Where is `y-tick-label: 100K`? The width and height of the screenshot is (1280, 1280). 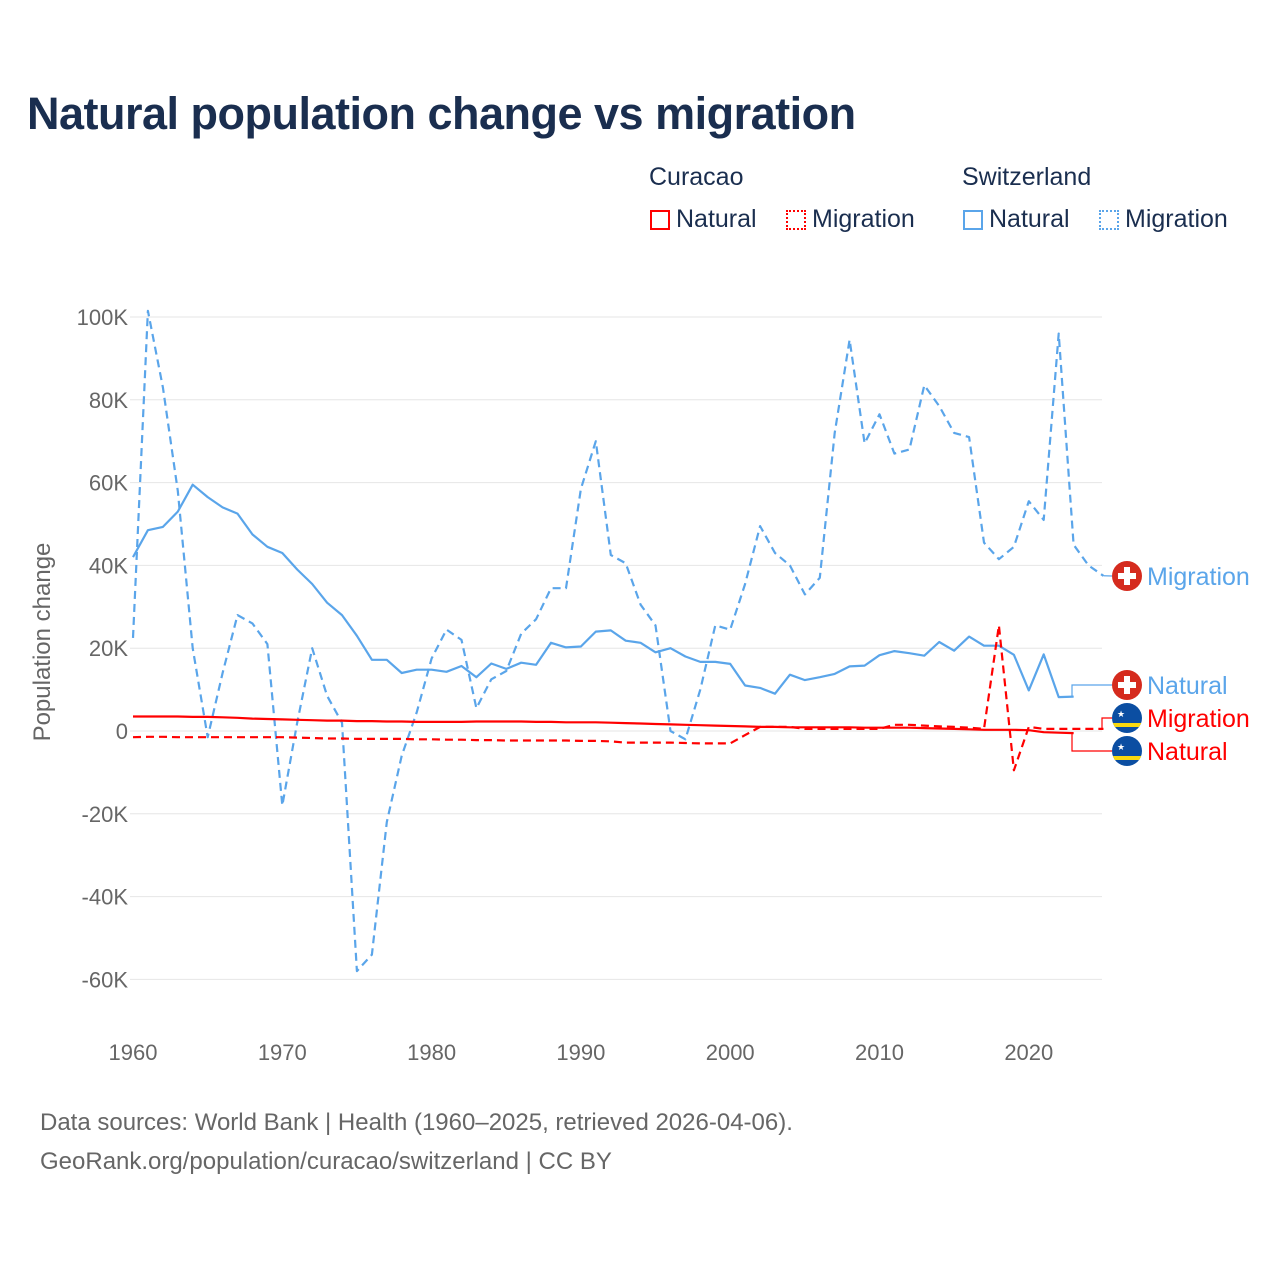
y-tick-label: 100K is located at coordinates (103, 317).